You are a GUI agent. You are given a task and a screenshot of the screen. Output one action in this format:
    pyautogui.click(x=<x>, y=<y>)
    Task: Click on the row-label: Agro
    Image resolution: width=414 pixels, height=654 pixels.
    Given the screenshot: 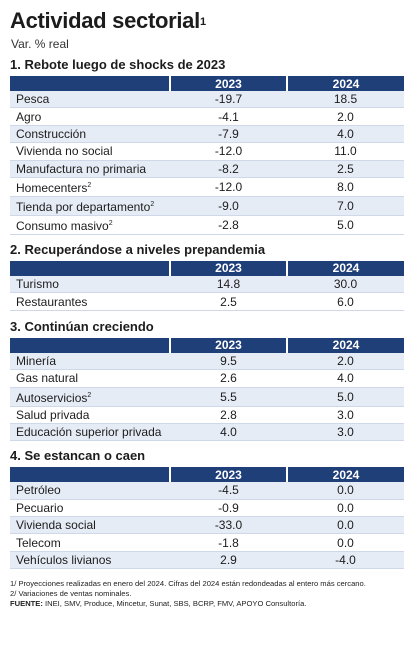 What is the action you would take?
    pyautogui.click(x=29, y=116)
    